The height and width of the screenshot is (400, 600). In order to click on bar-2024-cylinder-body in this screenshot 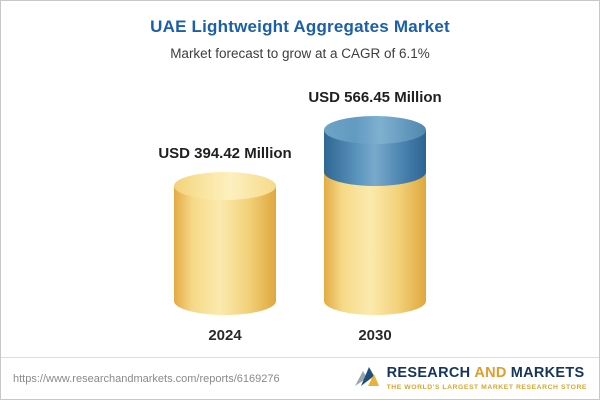, I will do `click(225, 250)`.